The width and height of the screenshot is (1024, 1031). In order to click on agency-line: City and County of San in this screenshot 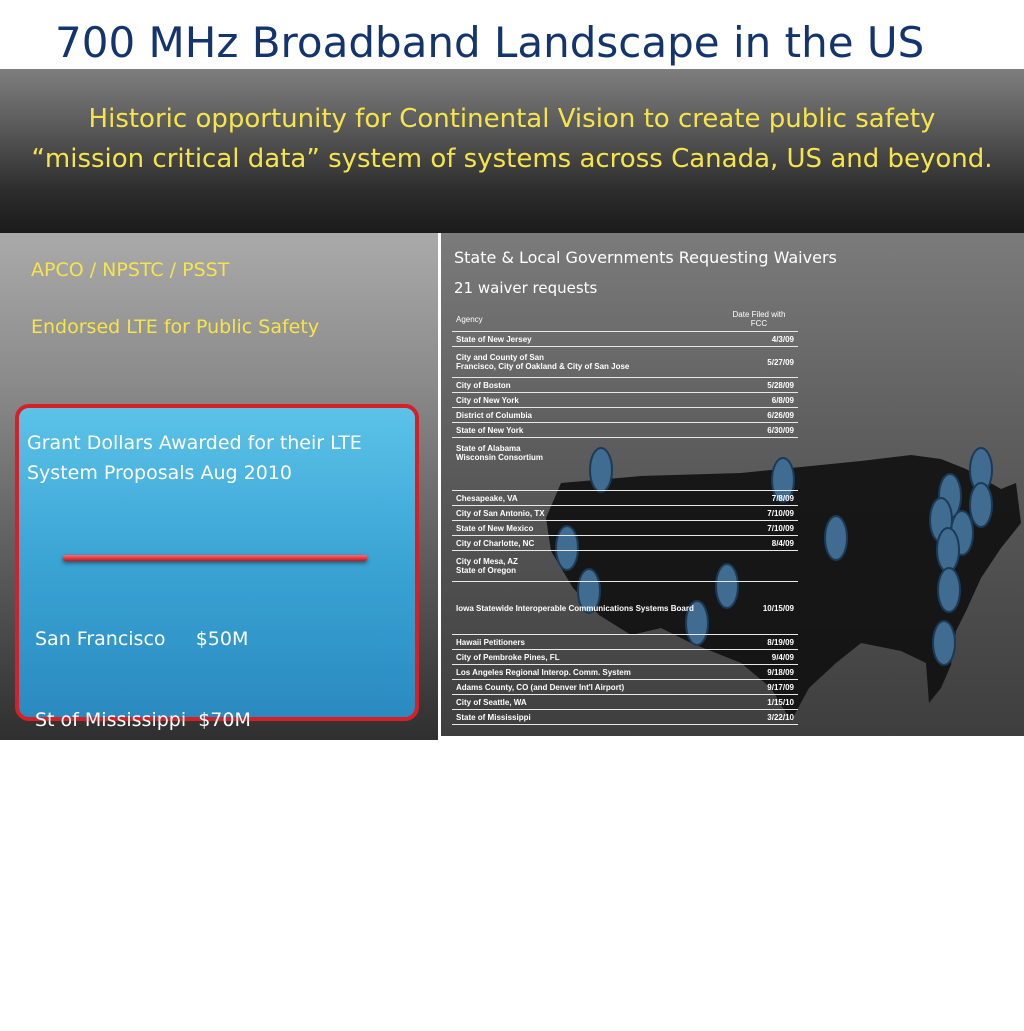, I will do `click(500, 357)`.